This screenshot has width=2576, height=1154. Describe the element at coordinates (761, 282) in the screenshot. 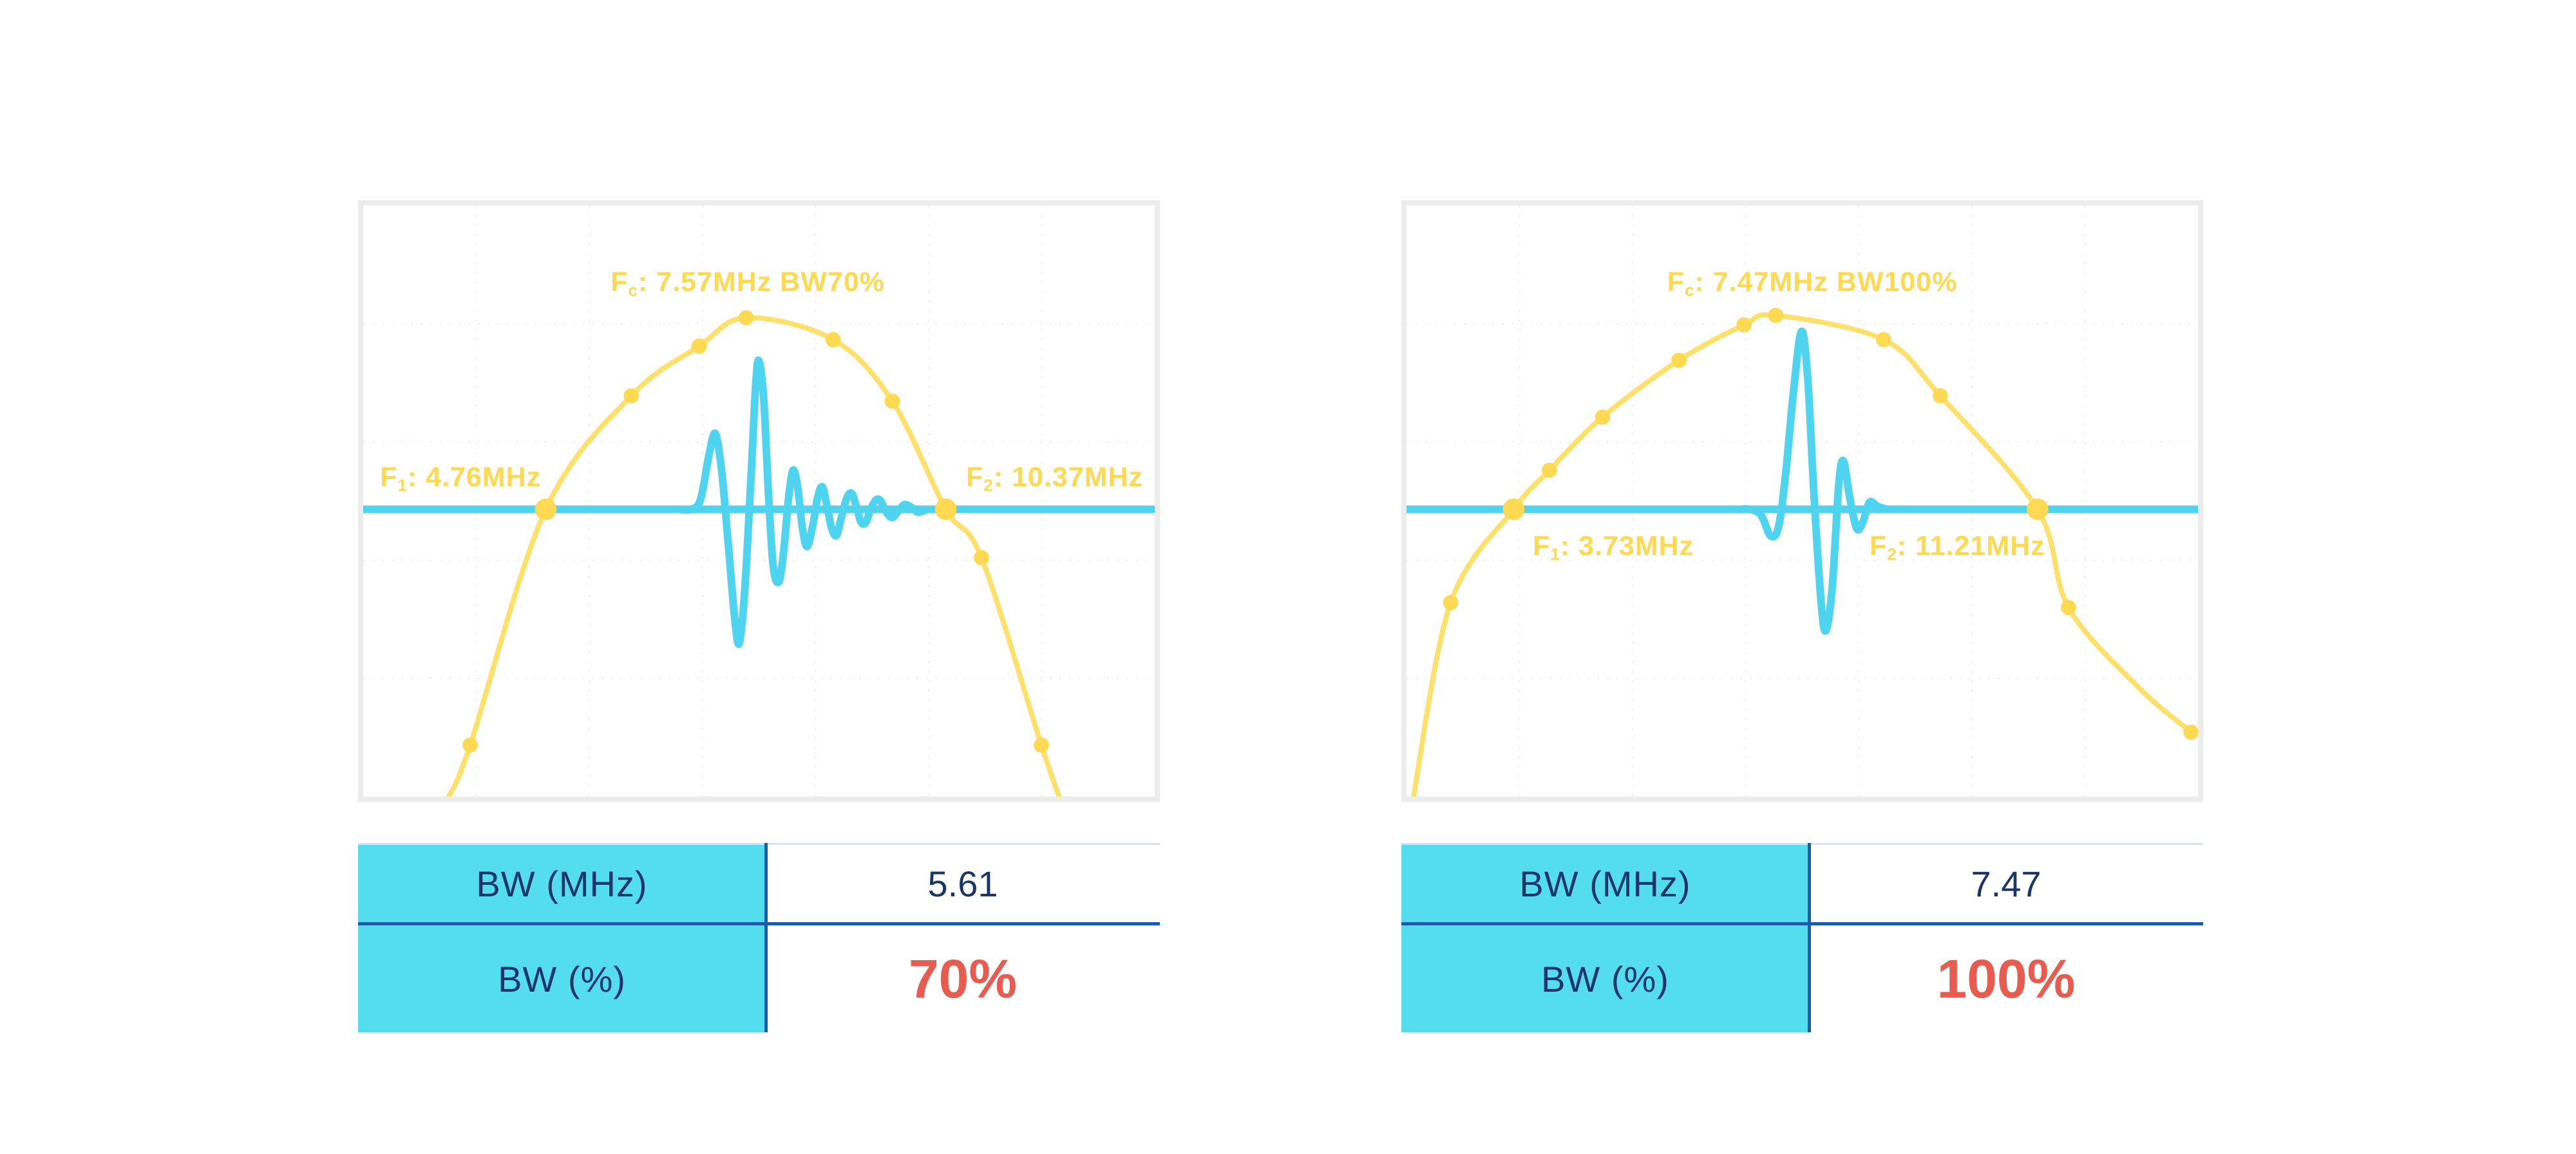

I see `label-text: : 7.57MHz BW70%` at that location.